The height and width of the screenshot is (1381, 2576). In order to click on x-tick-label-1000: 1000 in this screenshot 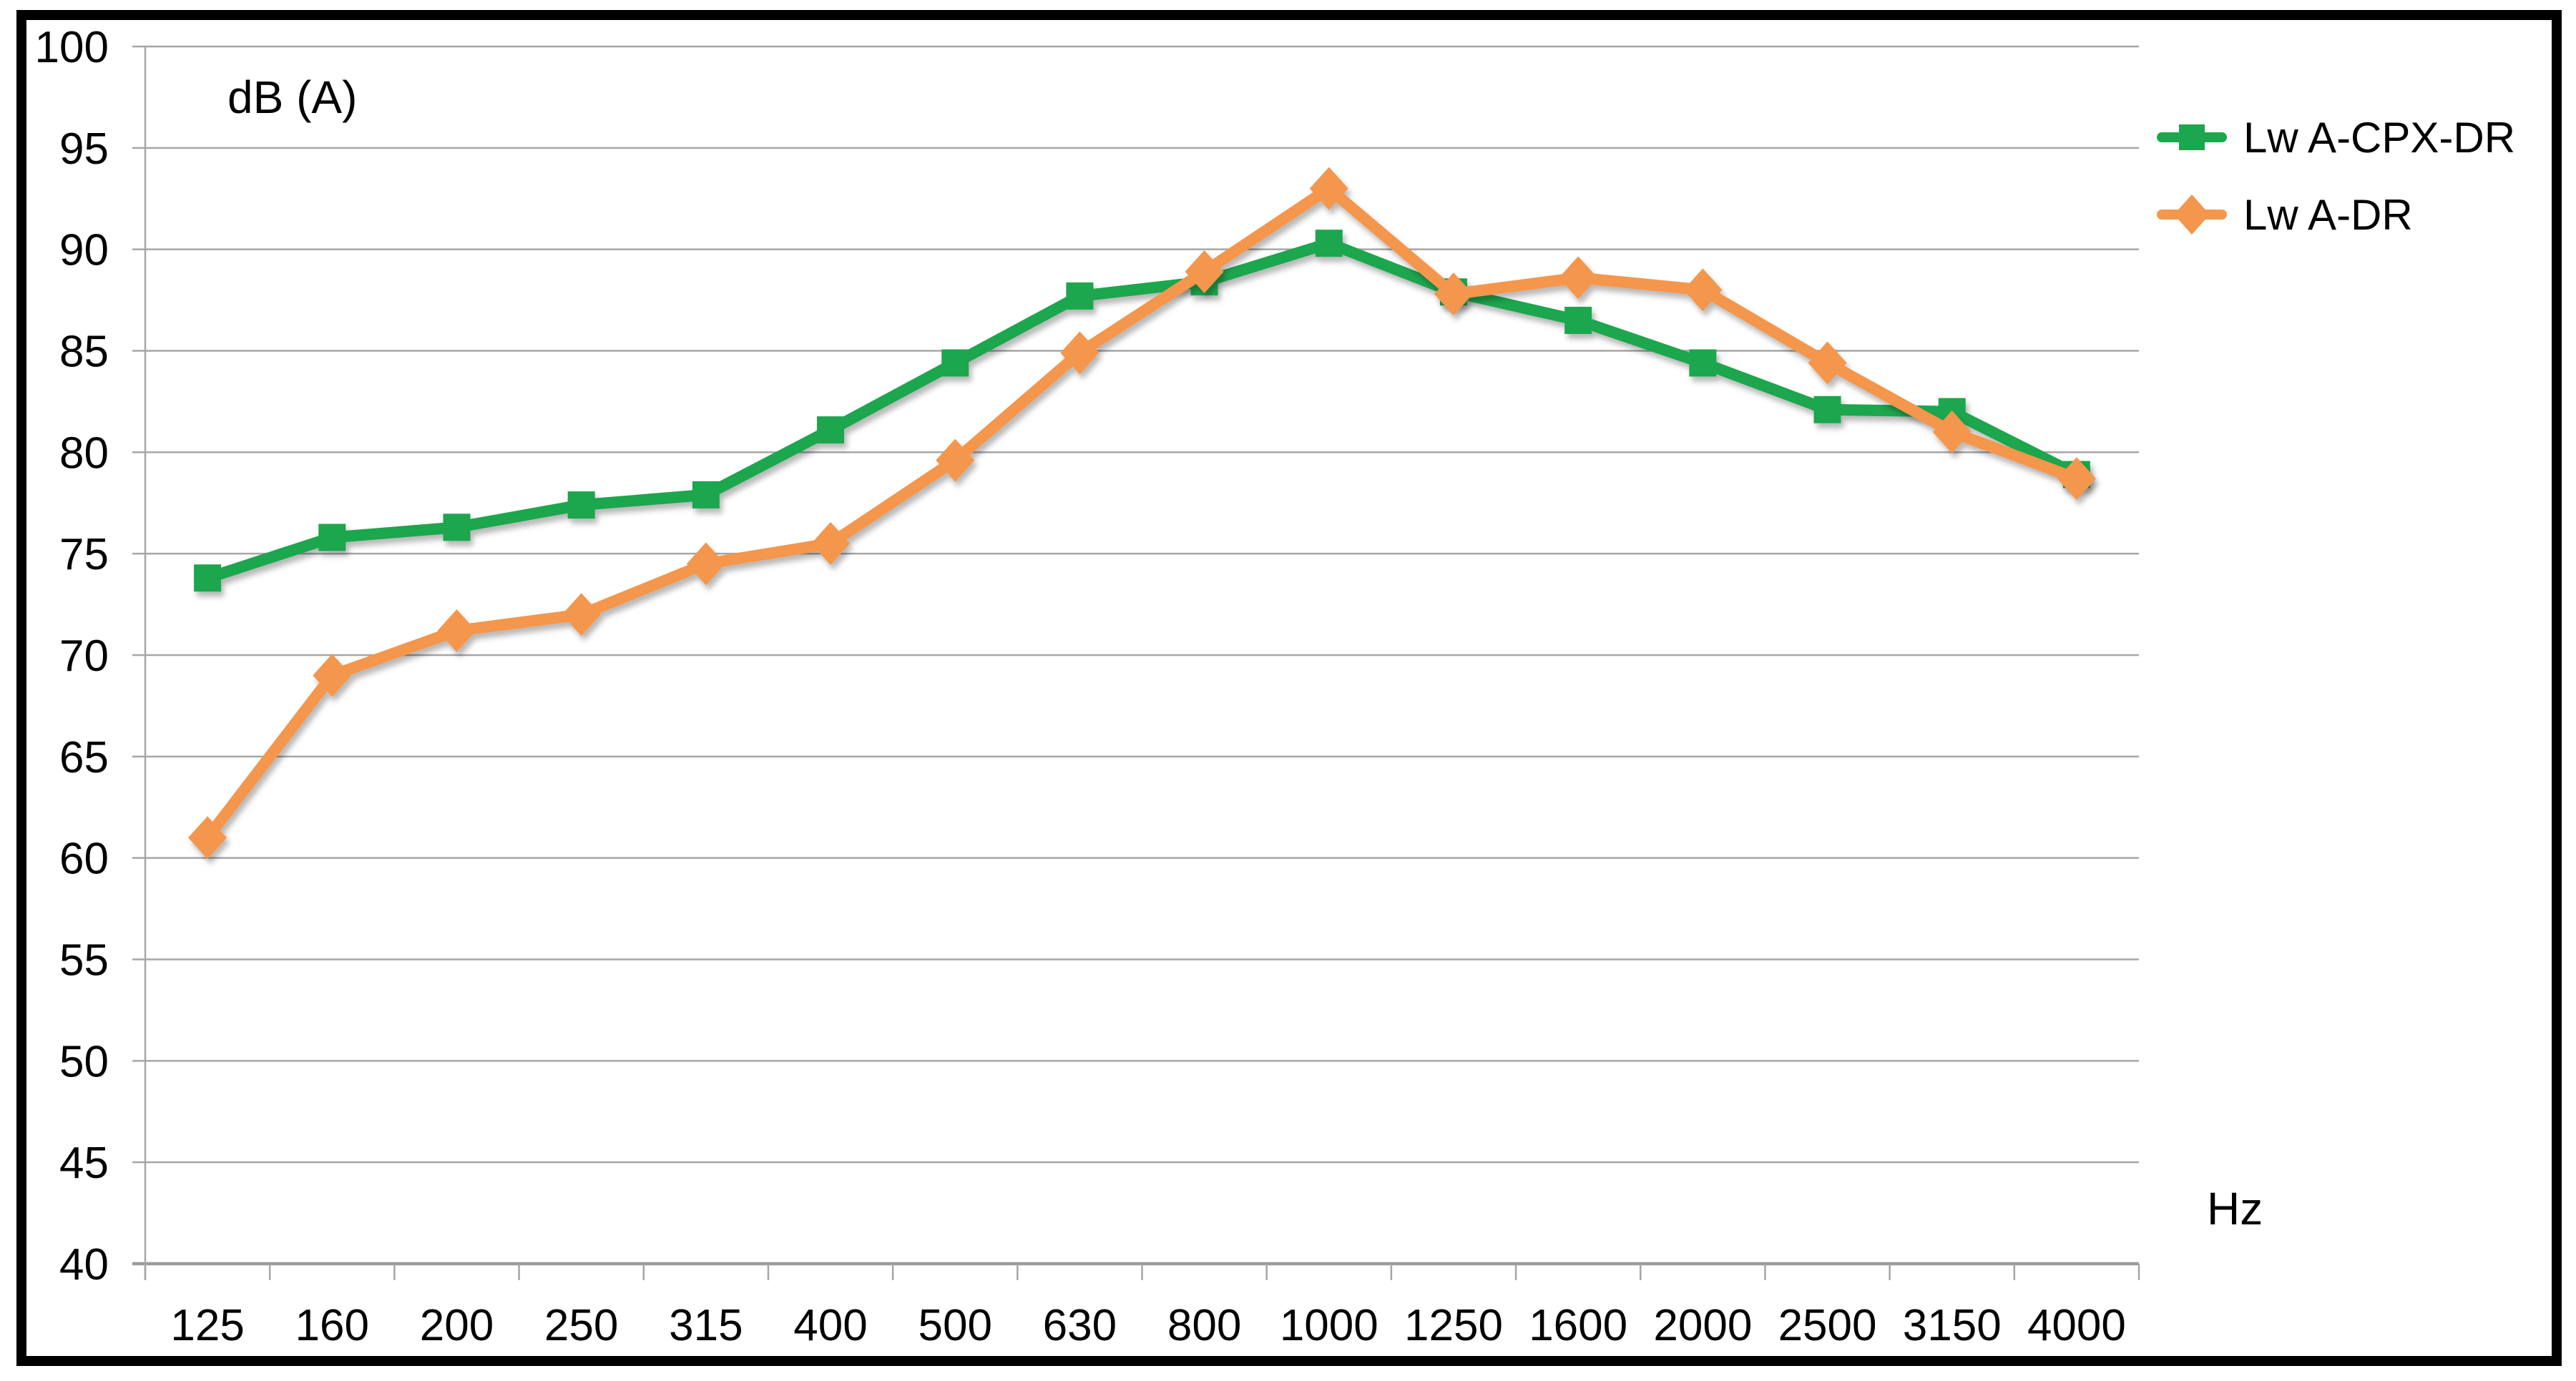, I will do `click(1329, 1325)`.